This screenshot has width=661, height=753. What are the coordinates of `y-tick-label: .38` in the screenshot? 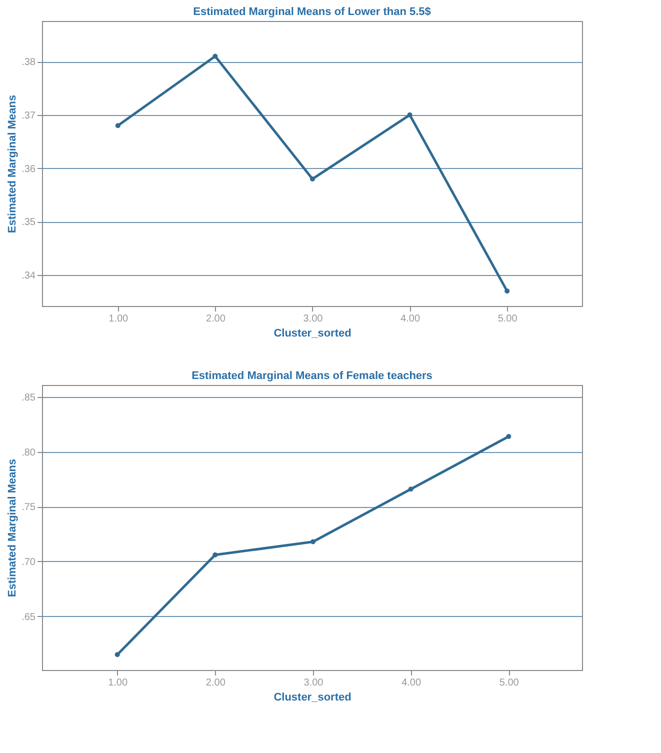 It's located at (29, 62).